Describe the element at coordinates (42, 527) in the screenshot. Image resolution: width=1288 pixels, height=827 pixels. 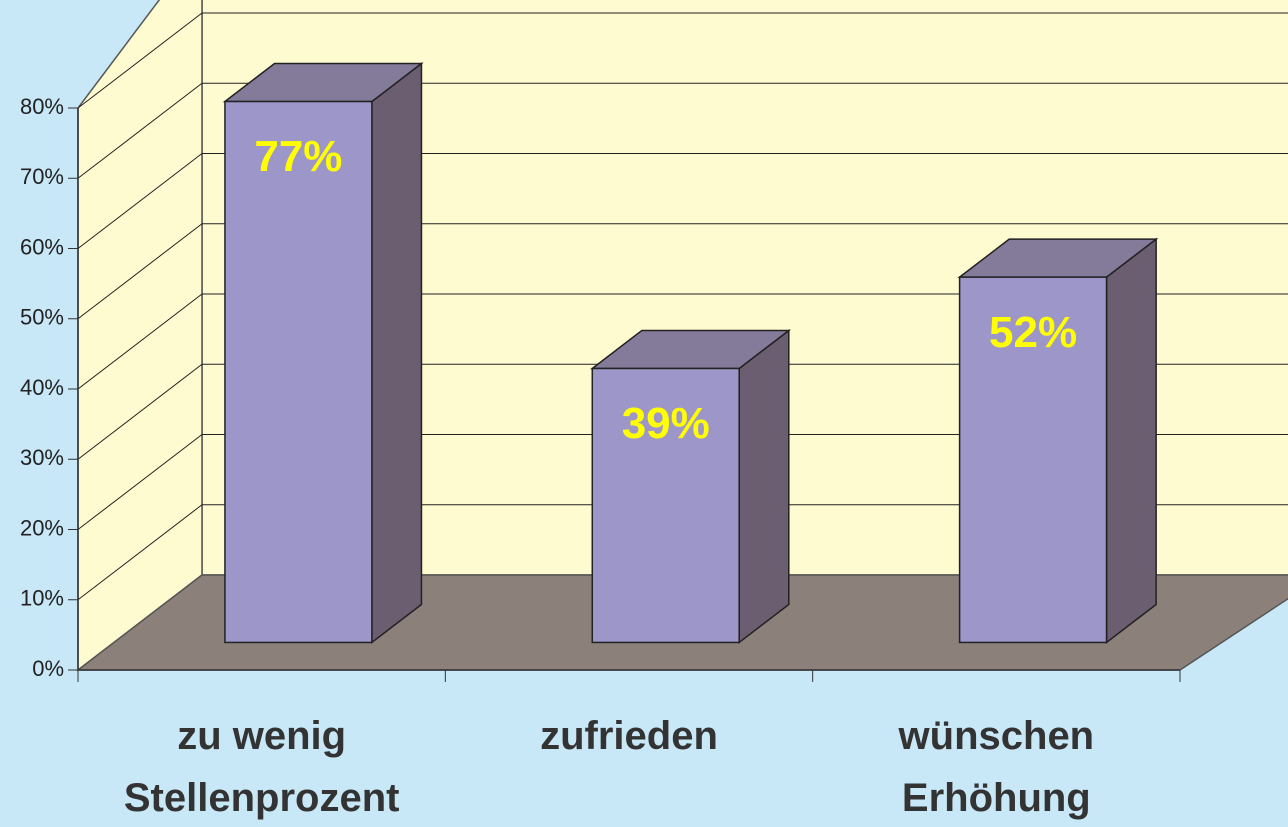
I see `y-tick-label: 20%` at that location.